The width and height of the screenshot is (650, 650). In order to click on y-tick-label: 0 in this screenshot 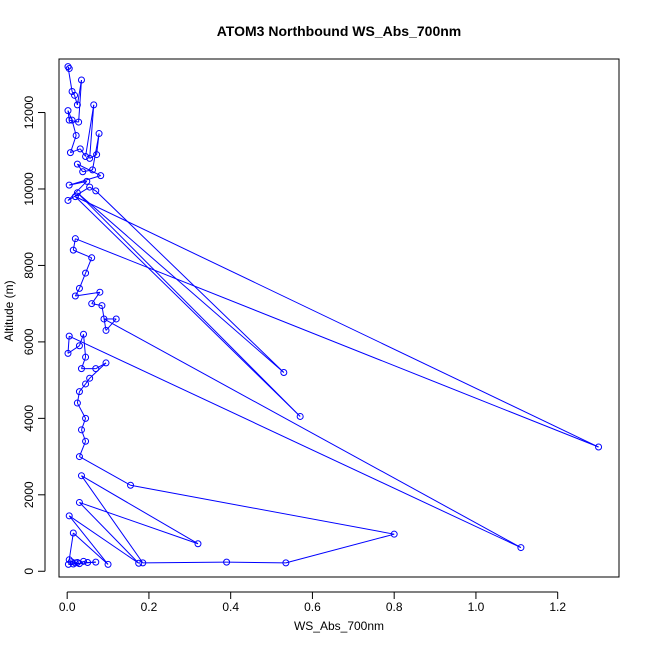, I will do `click(29, 571)`.